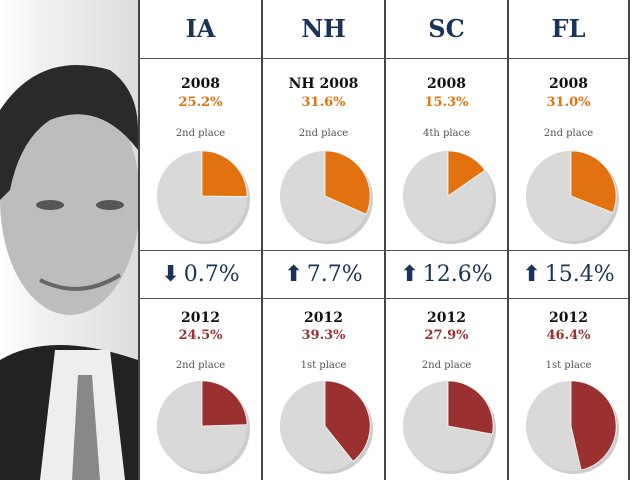 Image resolution: width=640 pixels, height=480 pixels. What do you see at coordinates (568, 102) in the screenshot?
I see `pct-2008: 31.0%` at bounding box center [568, 102].